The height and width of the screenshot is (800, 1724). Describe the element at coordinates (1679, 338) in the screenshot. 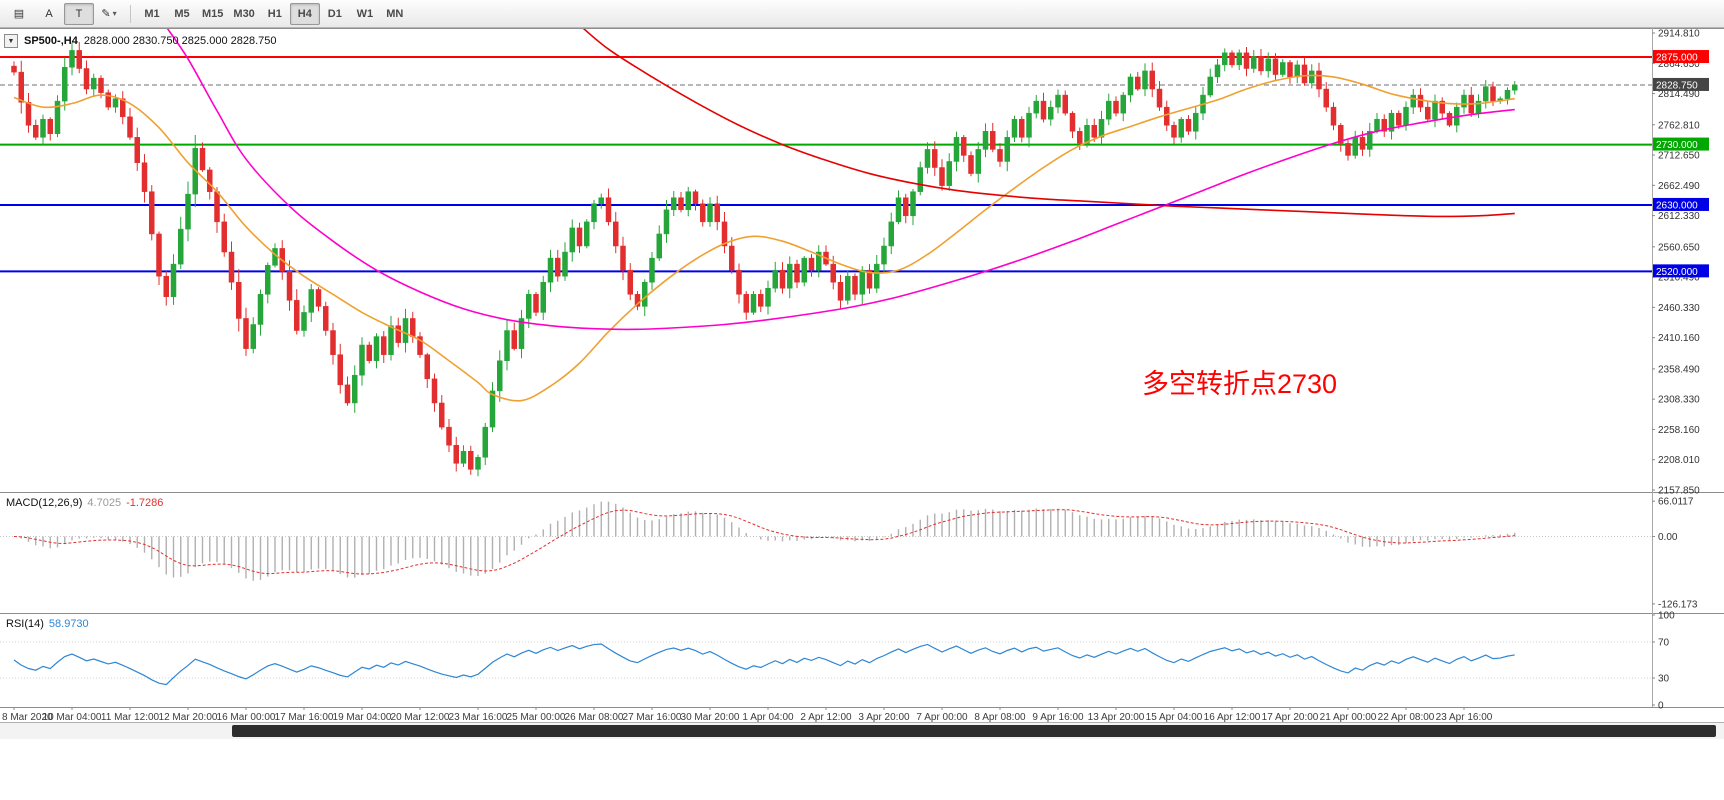

I see `price-axis-label: 2410.160` at that location.